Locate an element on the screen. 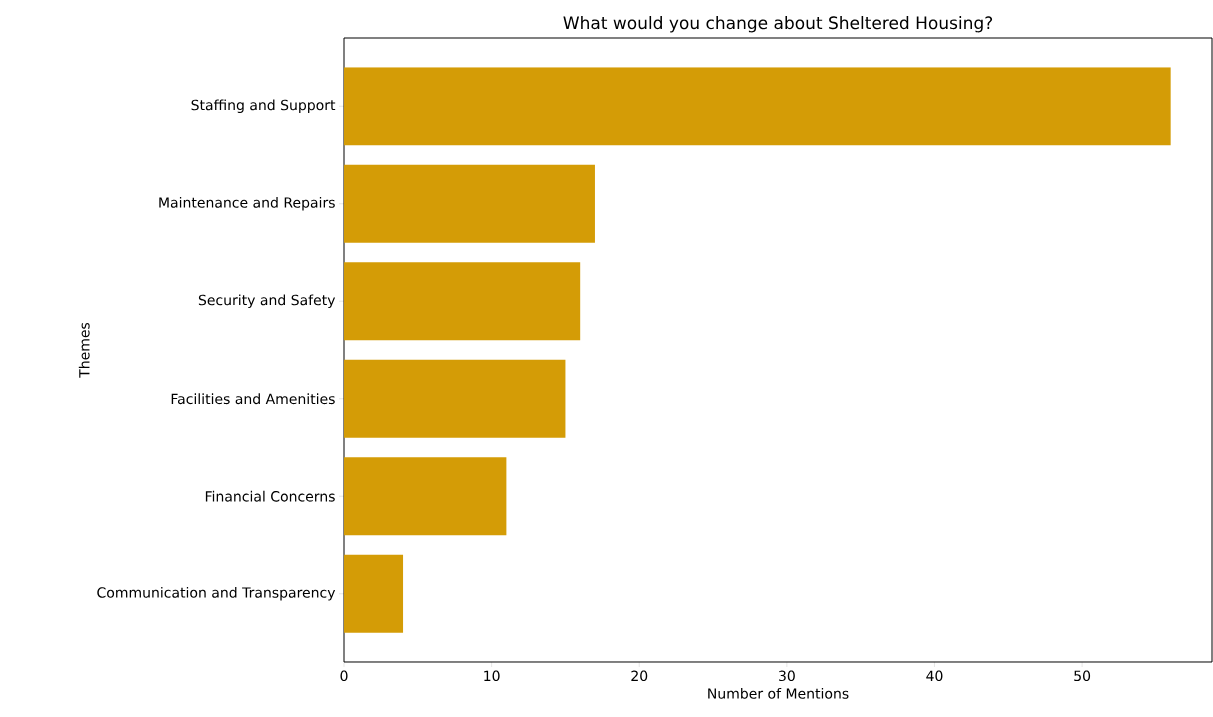 This screenshot has height=717, width=1213. y-axis-title: Themes is located at coordinates (84, 350).